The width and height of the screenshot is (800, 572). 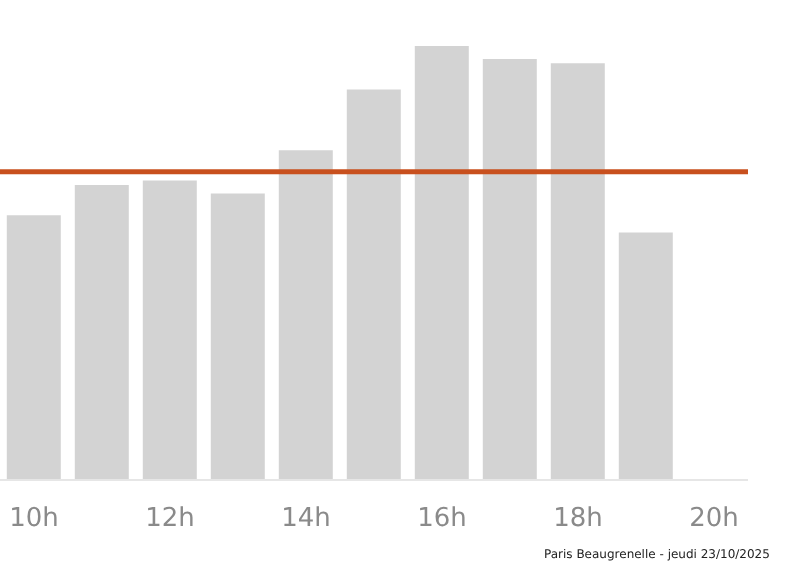 What do you see at coordinates (442, 519) in the screenshot?
I see `x-tick-label: 16h` at bounding box center [442, 519].